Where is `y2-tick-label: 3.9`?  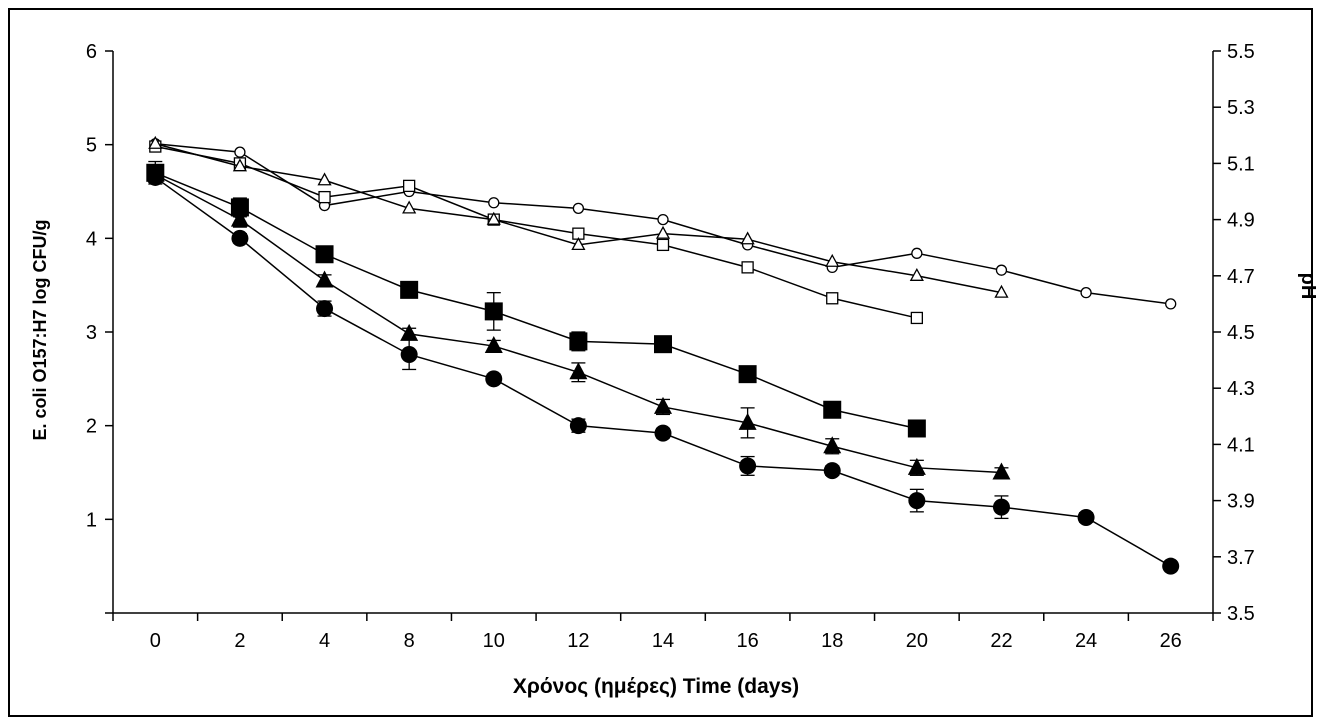
y2-tick-label: 3.9 is located at coordinates (1241, 502).